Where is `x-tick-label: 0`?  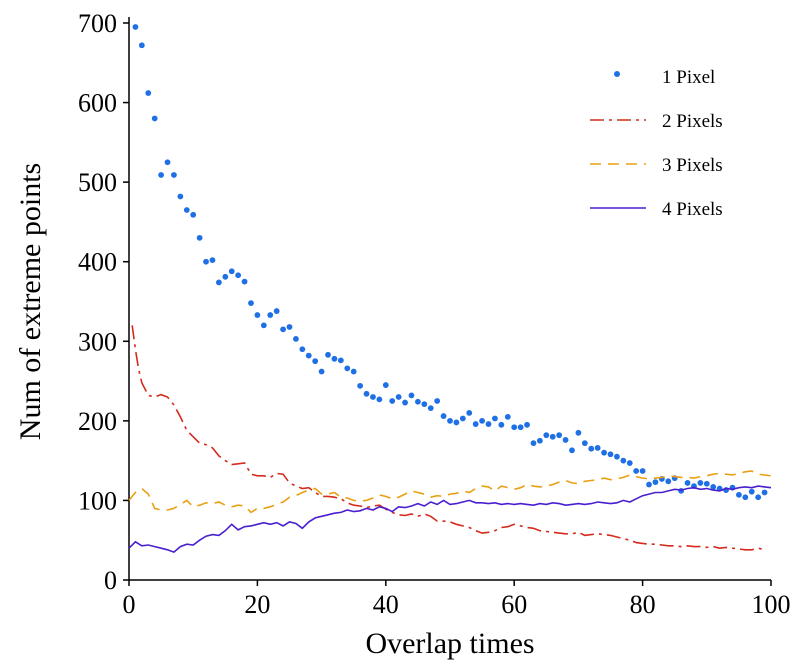
x-tick-label: 0 is located at coordinates (129, 604).